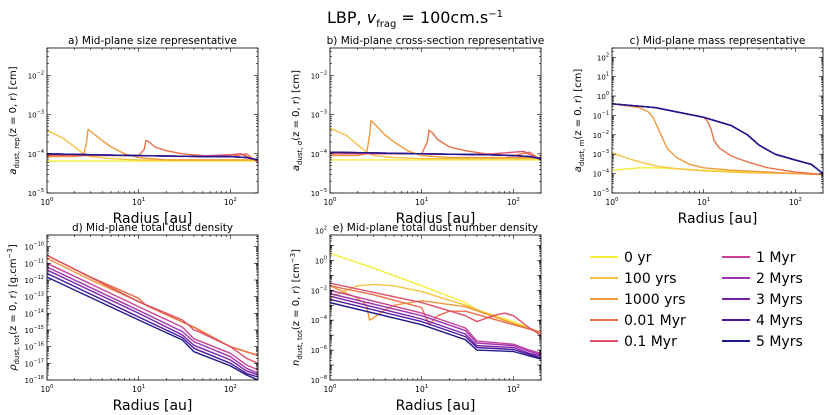  I want to click on y-axis-label: ρdust, tot(z = 0, r) [g.cm−3], so click(13, 307).